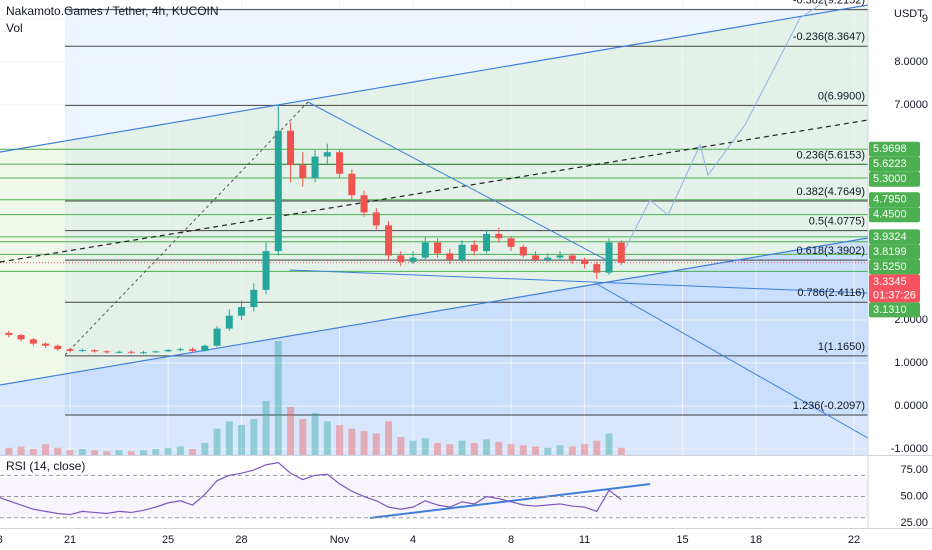 The width and height of the screenshot is (932, 550). I want to click on fib-label: 0.382(4.7649), so click(831, 192).